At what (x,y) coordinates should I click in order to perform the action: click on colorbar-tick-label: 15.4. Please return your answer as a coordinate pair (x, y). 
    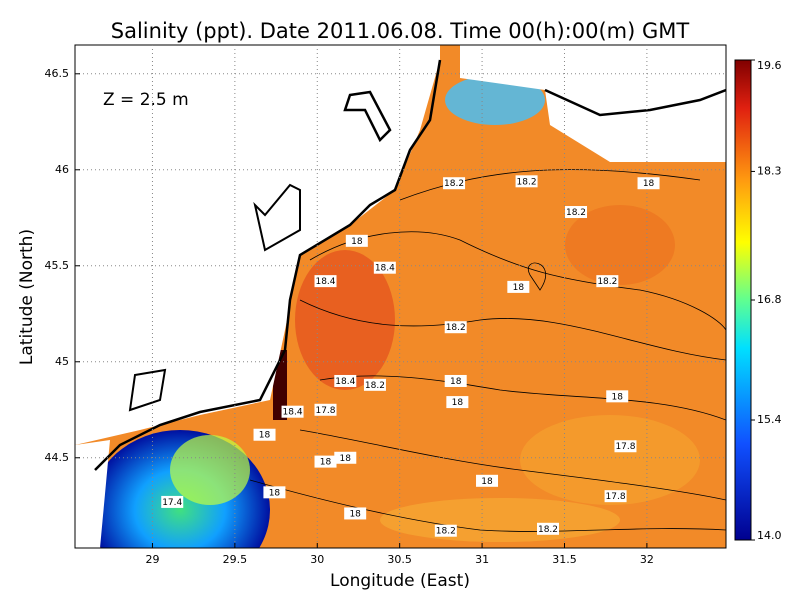
    Looking at the image, I should click on (769, 419).